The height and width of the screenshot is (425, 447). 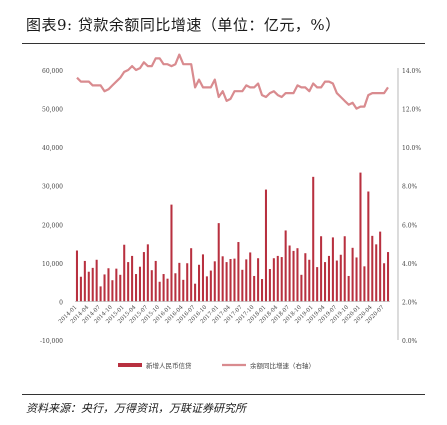 What do you see at coordinates (136, 408) in the screenshot?
I see `figure-source: 资料来源：央行，万得资讯，万联证券研究所` at bounding box center [136, 408].